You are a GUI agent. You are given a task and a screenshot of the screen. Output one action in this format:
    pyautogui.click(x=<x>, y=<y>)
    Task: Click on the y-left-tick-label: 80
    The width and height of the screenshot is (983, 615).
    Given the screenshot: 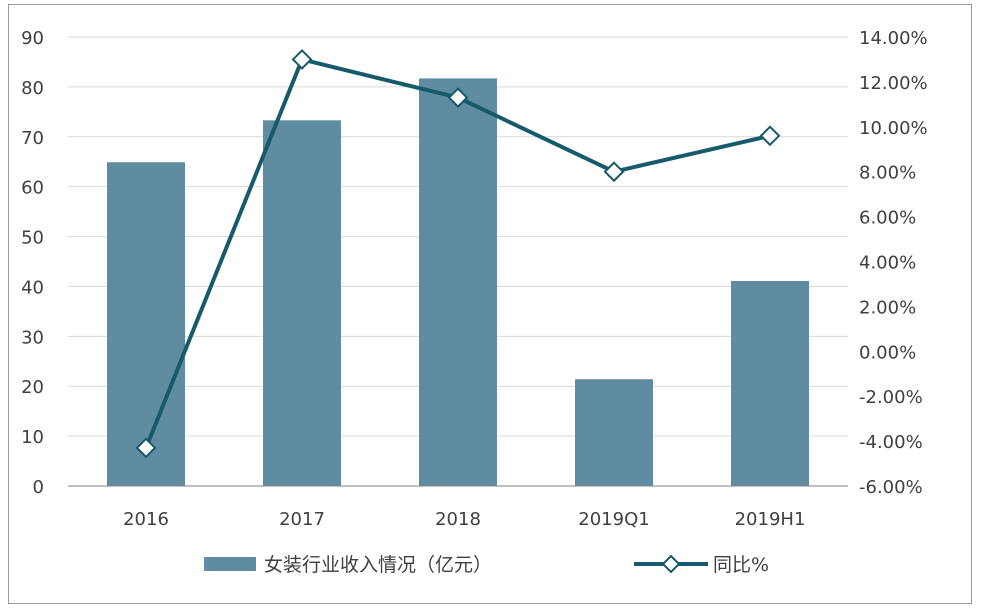 What is the action you would take?
    pyautogui.click(x=32, y=88)
    